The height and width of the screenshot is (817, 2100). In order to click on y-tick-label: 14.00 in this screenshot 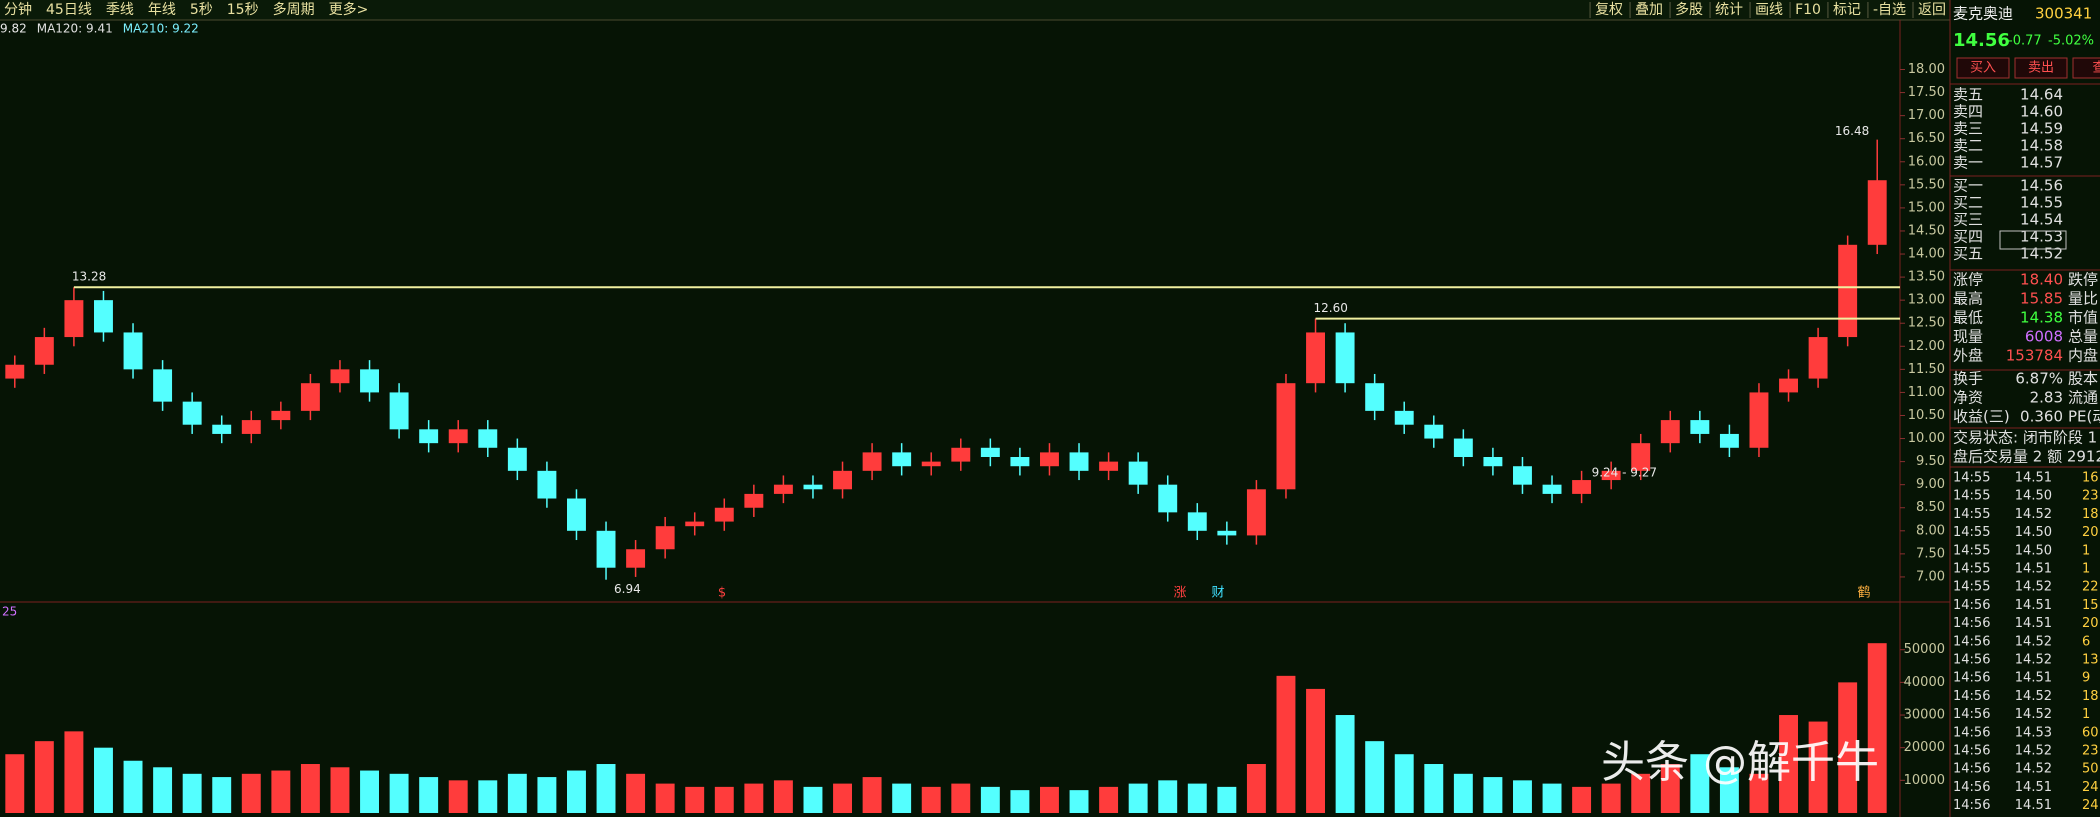, I will do `click(1926, 254)`.